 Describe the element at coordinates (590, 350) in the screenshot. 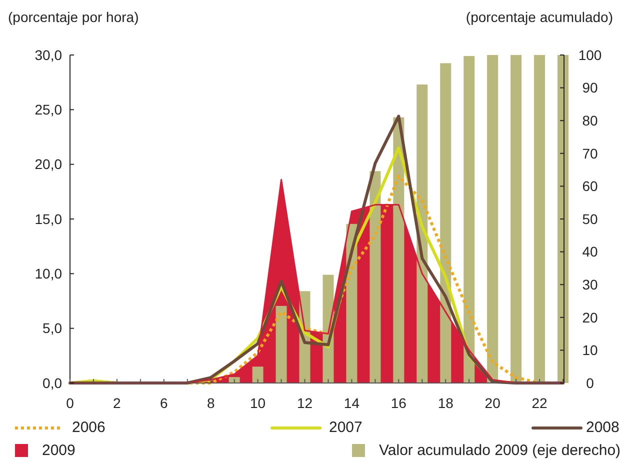

I see `y2-tick-label: 10` at that location.